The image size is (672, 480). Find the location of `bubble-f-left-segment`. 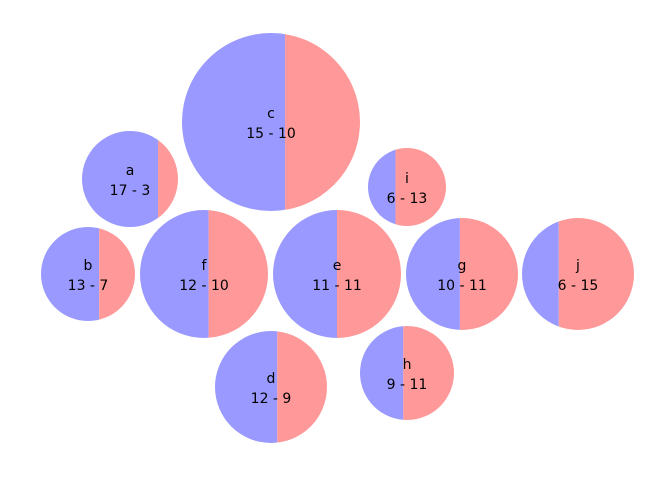

bubble-f-left-segment is located at coordinates (174, 274).